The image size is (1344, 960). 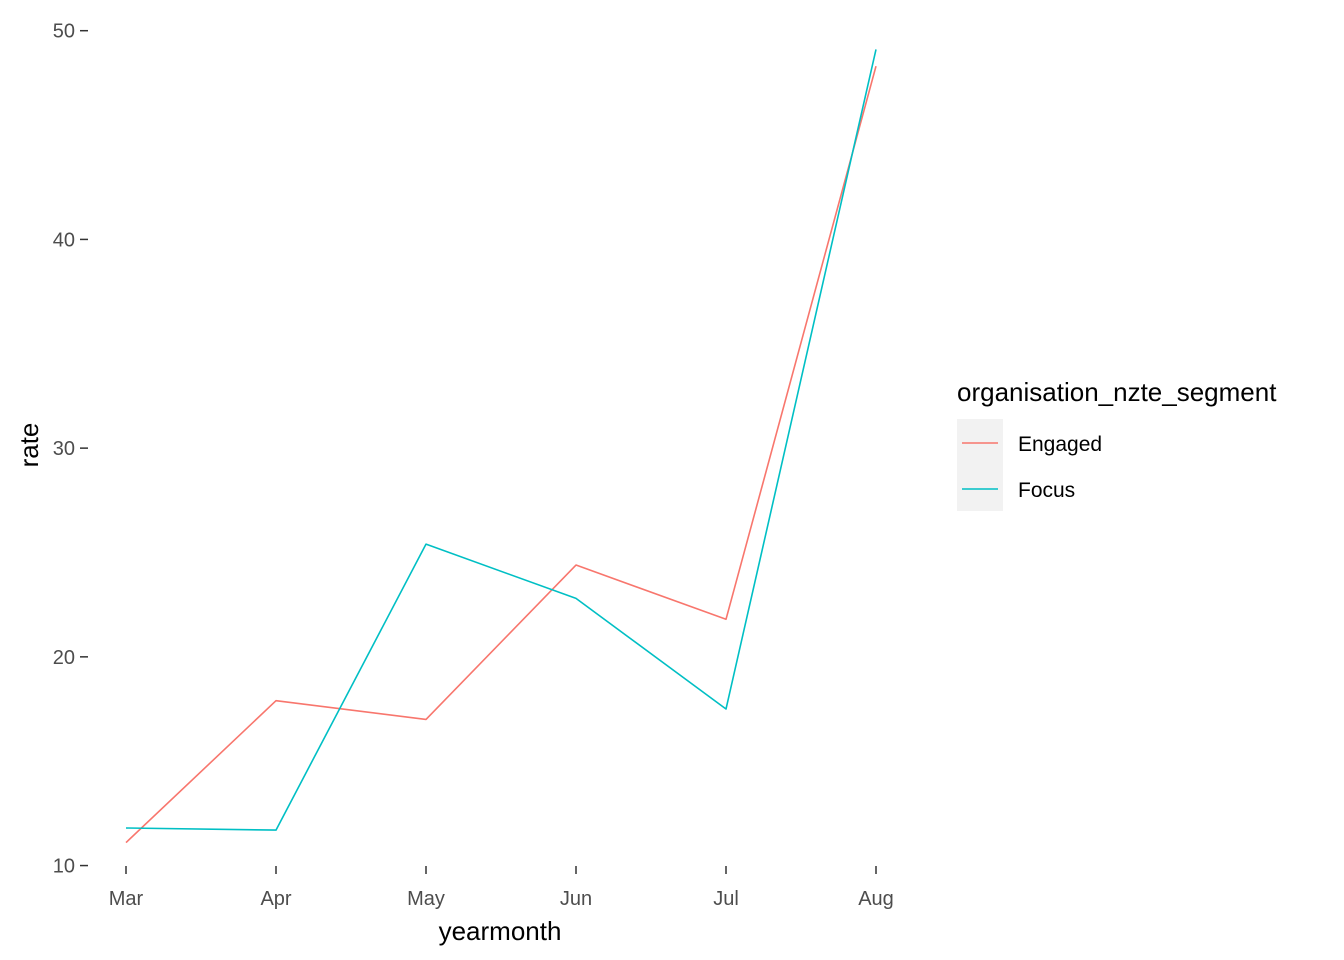 What do you see at coordinates (1060, 444) in the screenshot?
I see `legend-label-engaged: Engaged` at bounding box center [1060, 444].